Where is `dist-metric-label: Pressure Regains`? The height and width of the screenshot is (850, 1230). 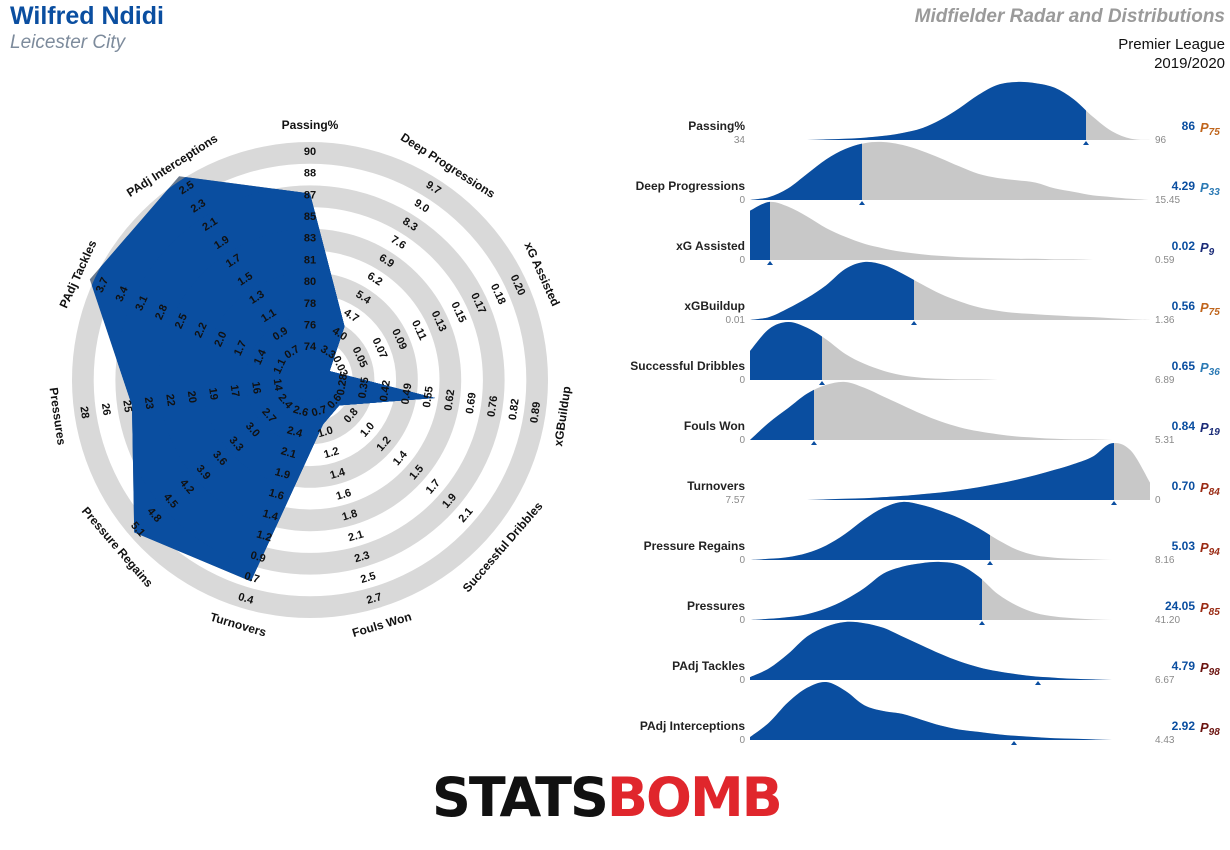 dist-metric-label: Pressure Regains is located at coordinates (695, 546).